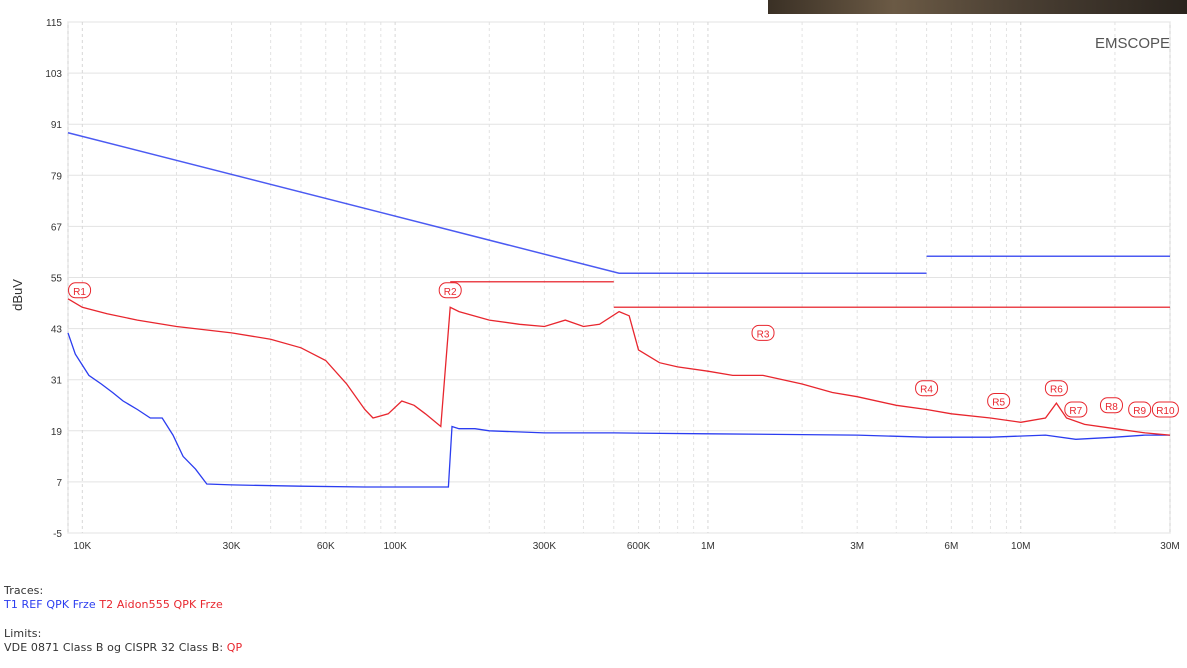 Image resolution: width=1187 pixels, height=668 pixels. I want to click on peak-marker: R5, so click(999, 401).